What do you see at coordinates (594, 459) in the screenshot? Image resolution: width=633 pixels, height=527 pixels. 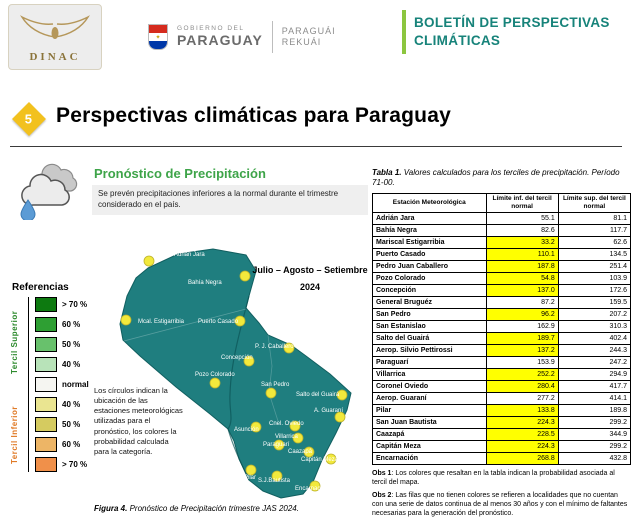 I see `limit-sup-value: 432.8` at bounding box center [594, 459].